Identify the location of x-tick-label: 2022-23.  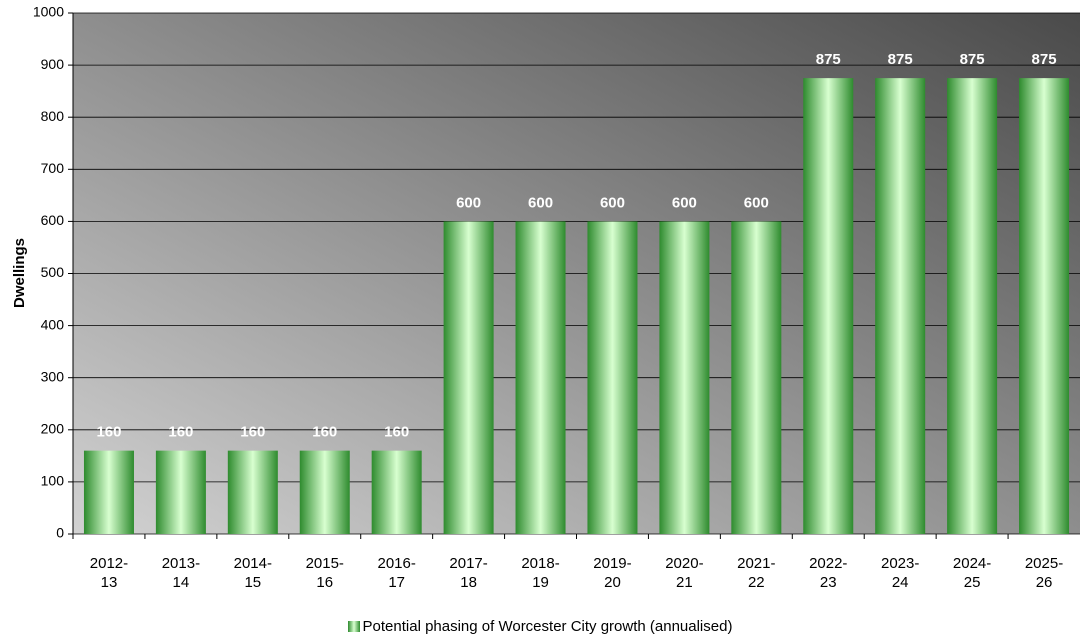
(828, 573).